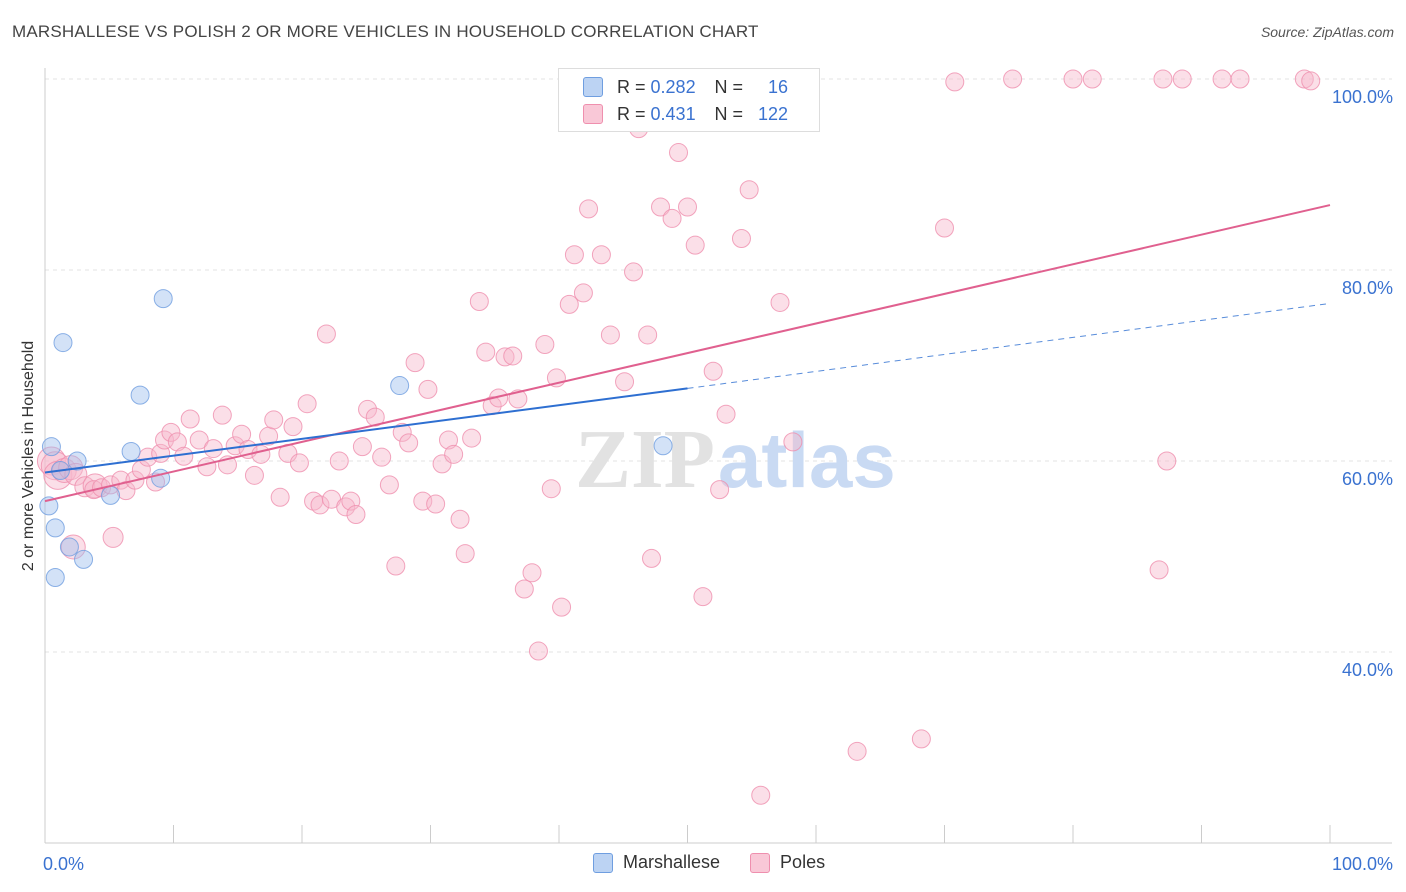  Describe the element at coordinates (593, 87) in the screenshot. I see `marshallese-swatch` at that location.